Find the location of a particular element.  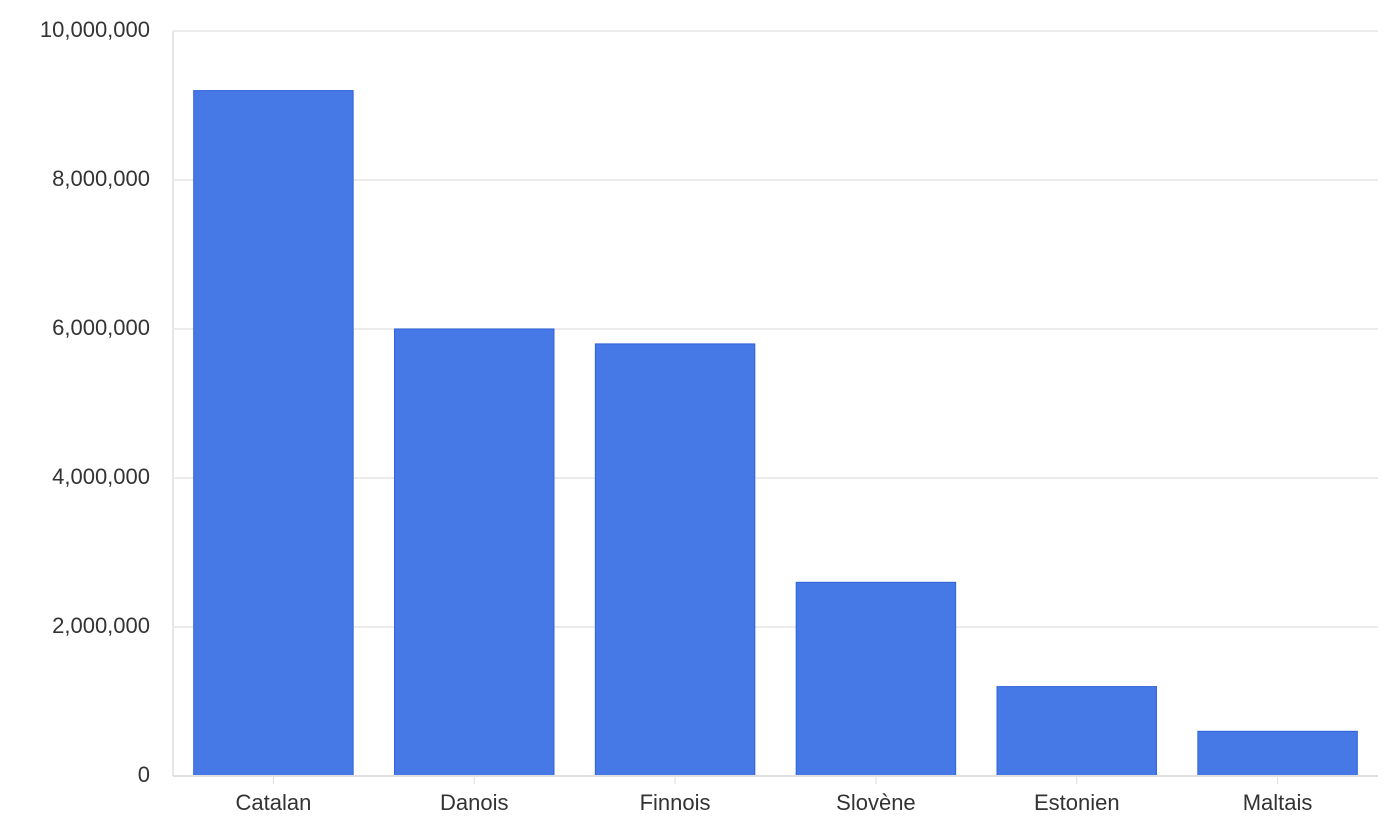

x-tick-label: Estonien is located at coordinates (1077, 802).